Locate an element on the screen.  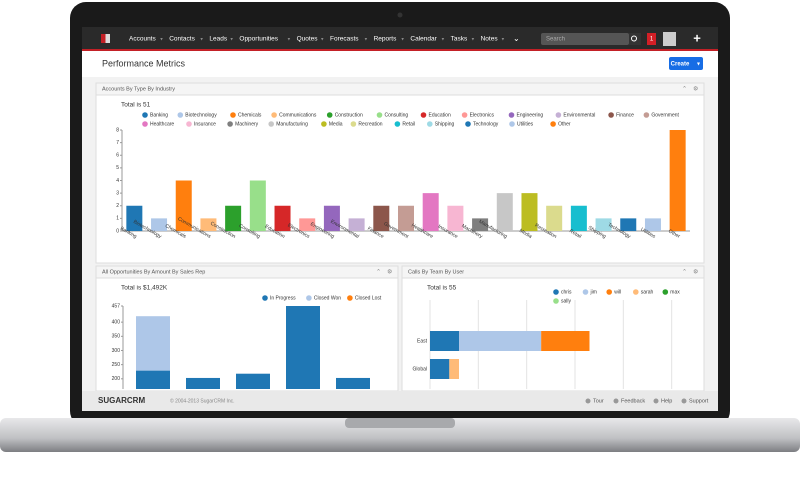
legend-label: Biotechnology is located at coordinates (201, 115).